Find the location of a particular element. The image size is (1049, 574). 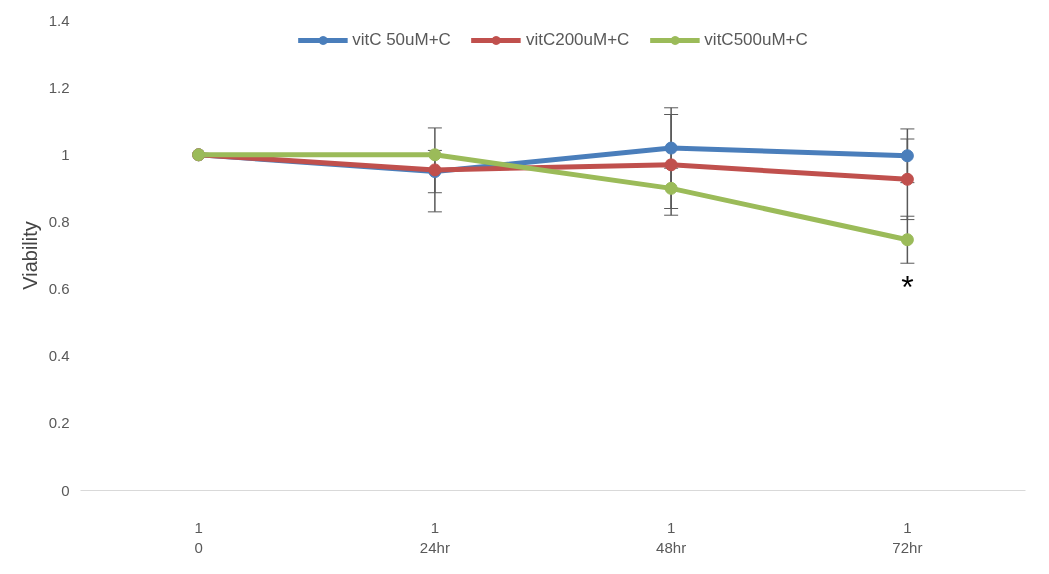

y-tick-label: 1 is located at coordinates (65, 154).